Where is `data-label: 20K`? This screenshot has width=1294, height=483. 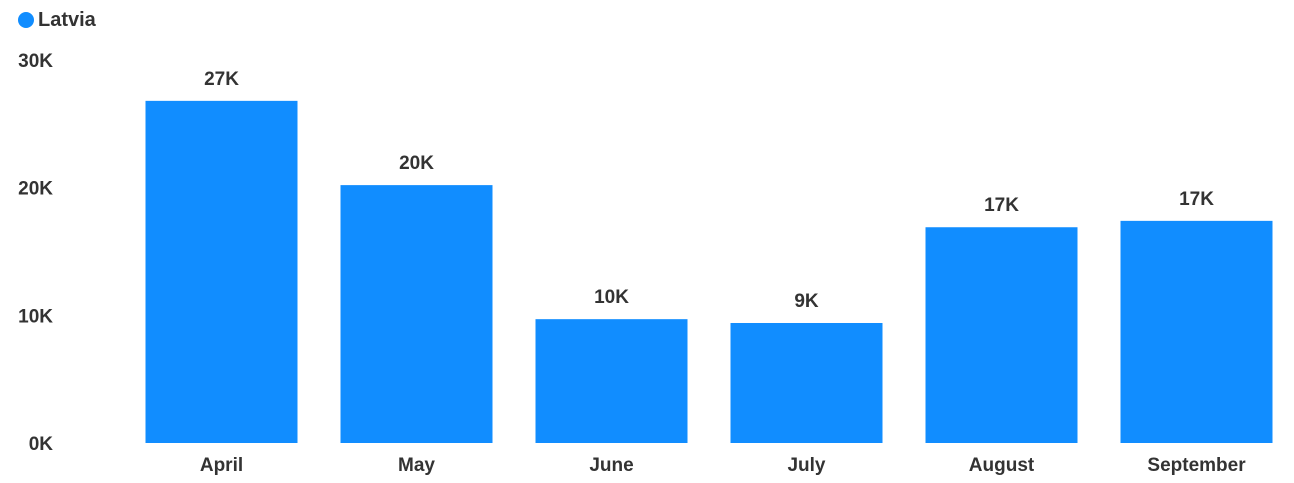 data-label: 20K is located at coordinates (416, 163).